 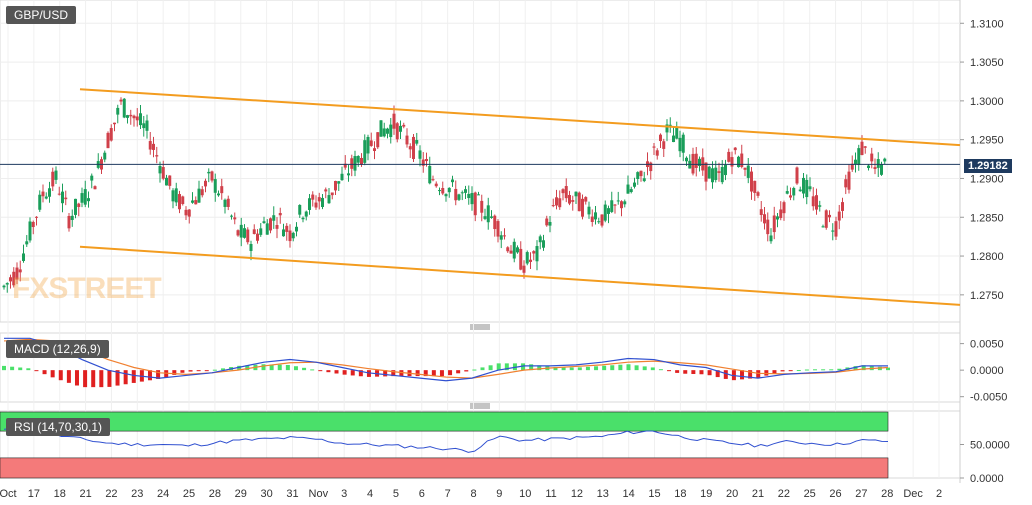 I want to click on watermark: FXSTREET, so click(x=87, y=288).